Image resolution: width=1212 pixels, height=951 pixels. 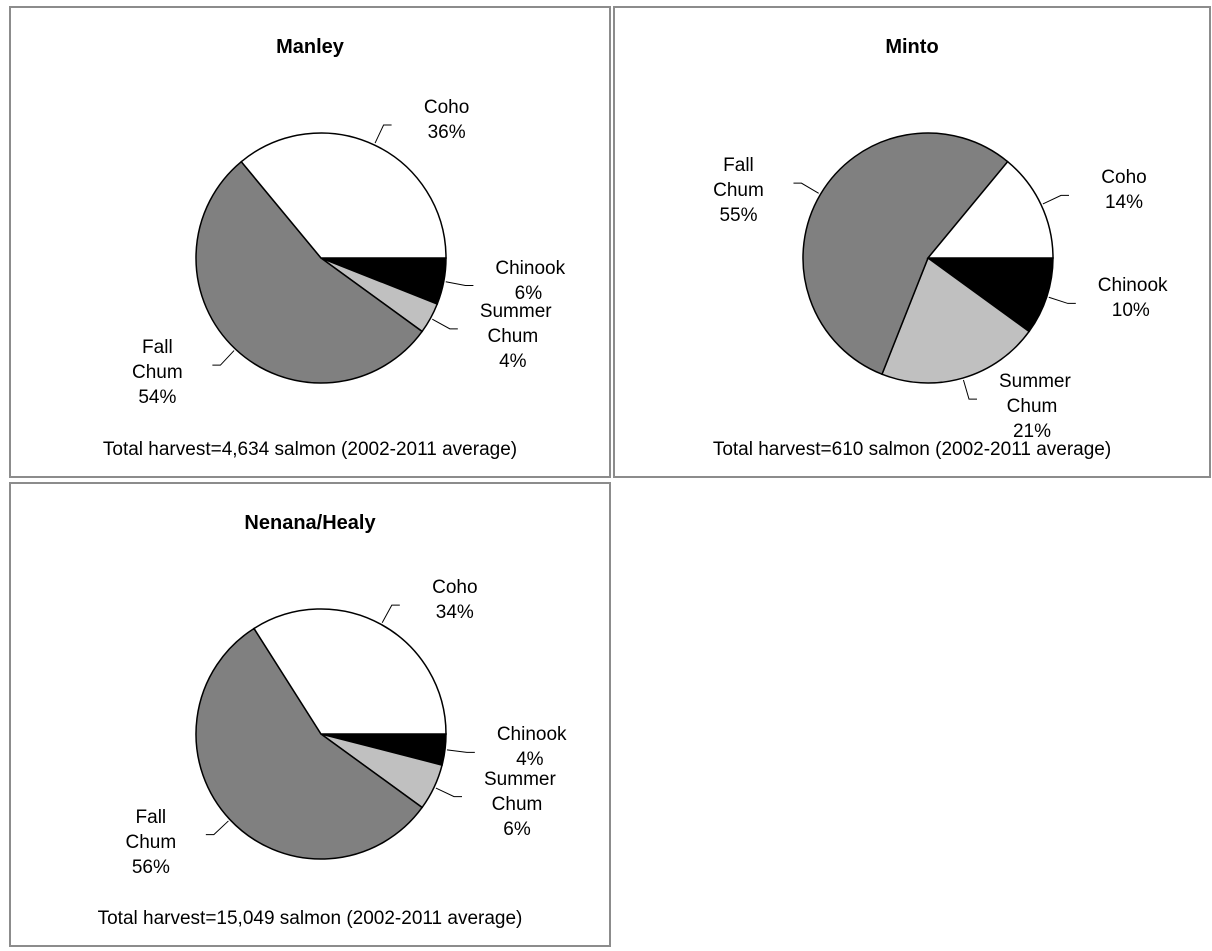 I want to click on value-label: 54%, so click(x=157, y=398).